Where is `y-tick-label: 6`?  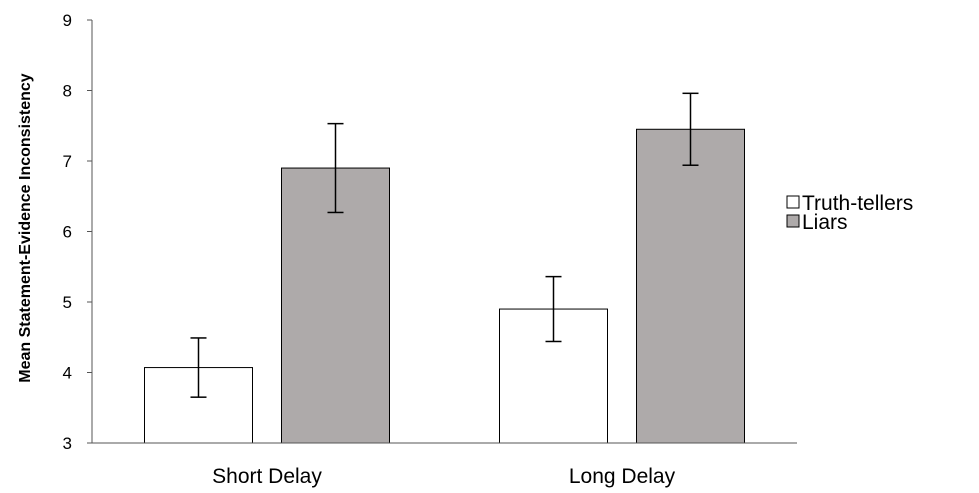
y-tick-label: 6 is located at coordinates (67, 232).